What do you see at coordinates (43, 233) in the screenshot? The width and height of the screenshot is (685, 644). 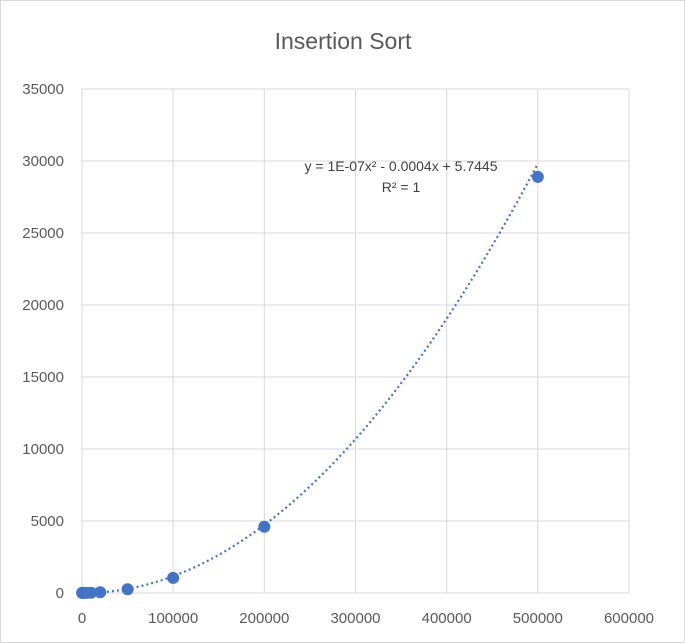 I see `y-tick-label: 25000` at bounding box center [43, 233].